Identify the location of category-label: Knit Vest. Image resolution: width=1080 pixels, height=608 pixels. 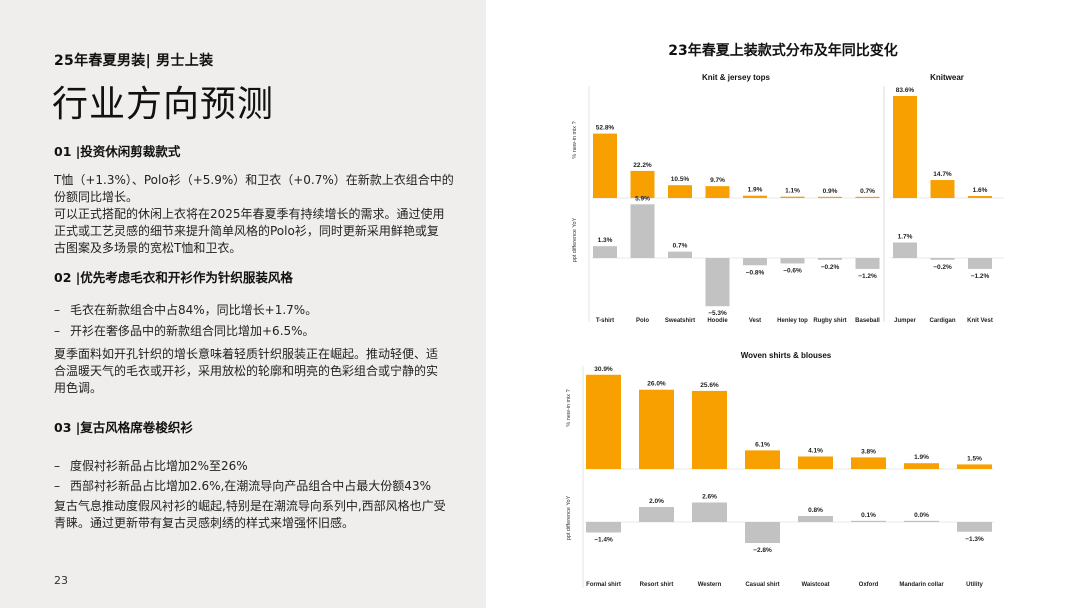
(980, 321).